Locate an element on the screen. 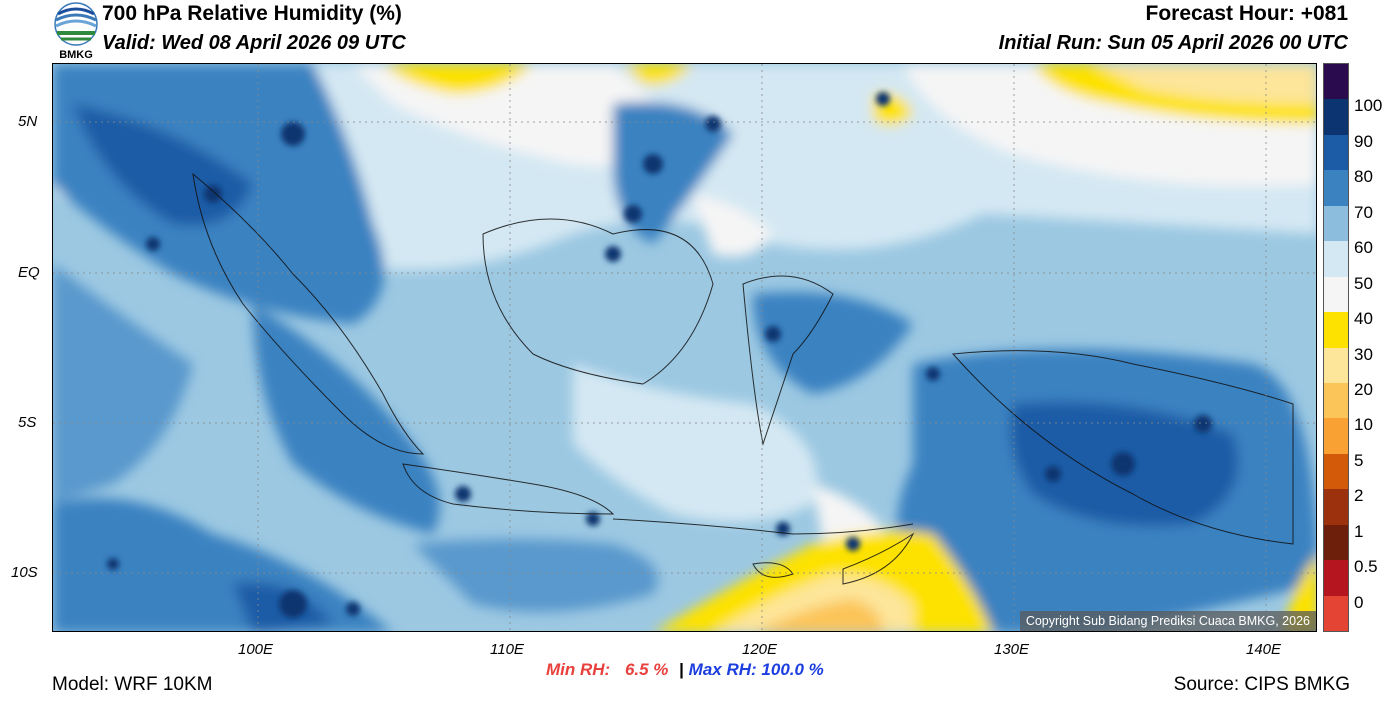 The image size is (1400, 709). colorbar-label: 10 is located at coordinates (1363, 425).